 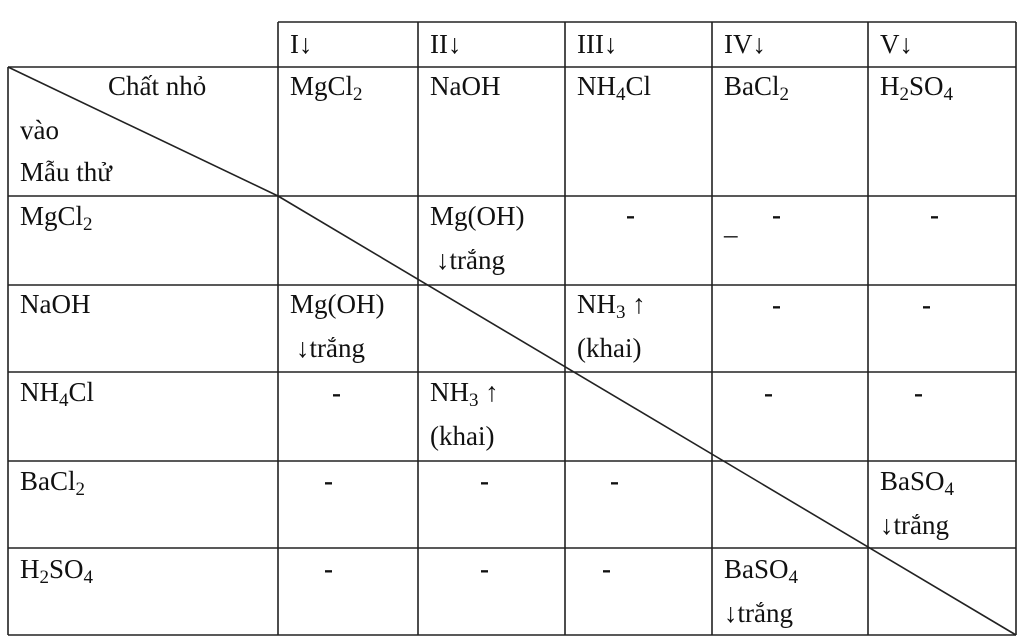 I want to click on result-nh4cl-h2so4: -, so click(x=918, y=393).